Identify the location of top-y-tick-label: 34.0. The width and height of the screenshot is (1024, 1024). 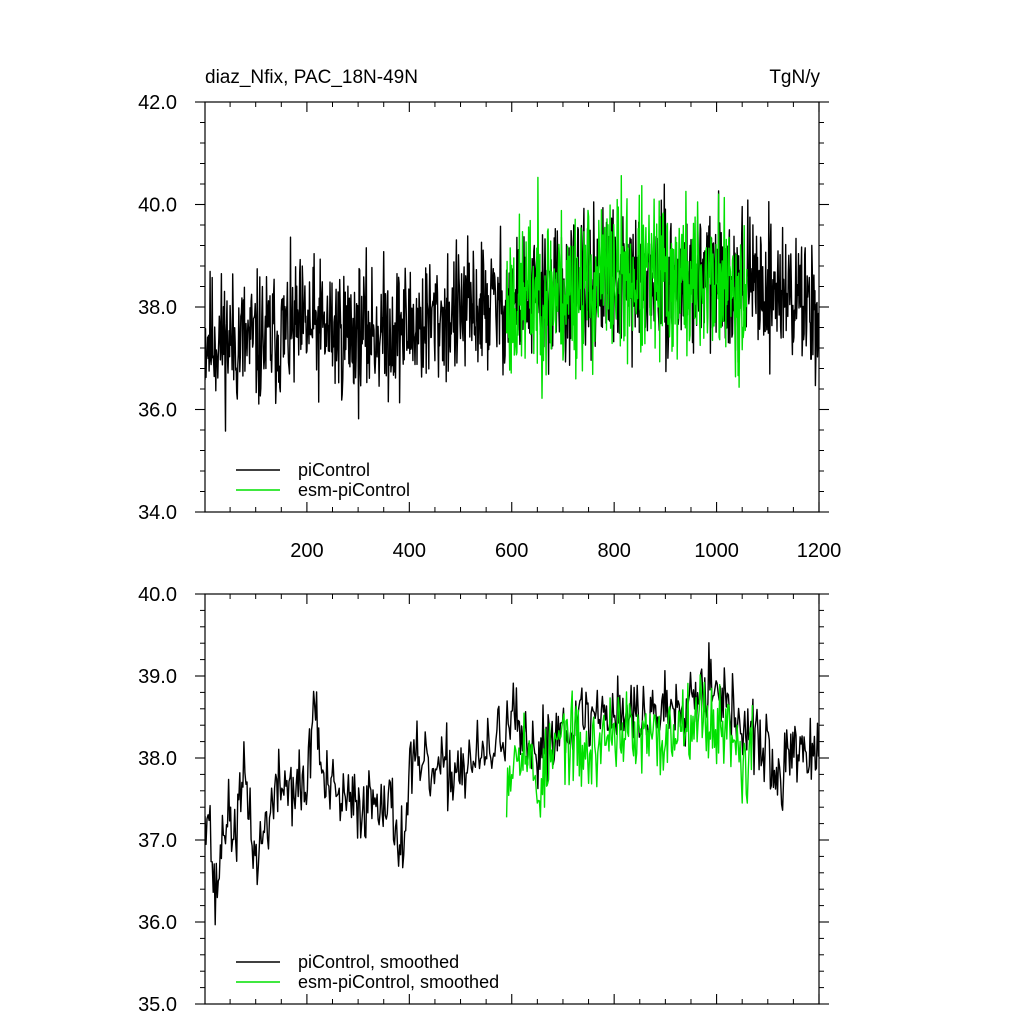
(157, 513).